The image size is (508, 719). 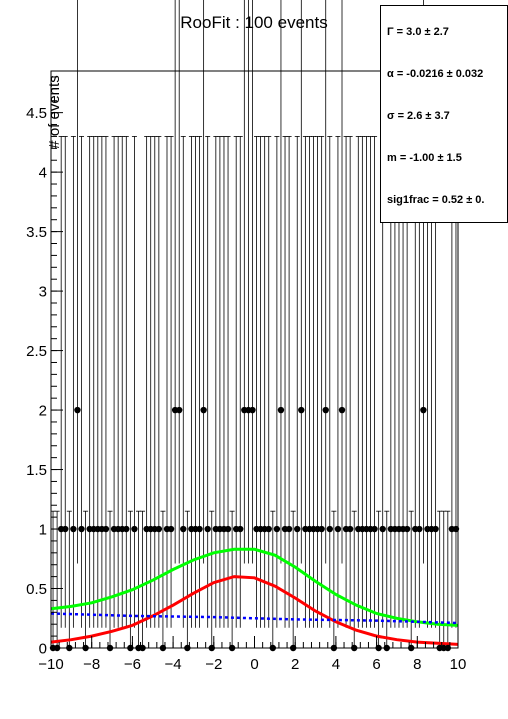 What do you see at coordinates (54, 111) in the screenshot?
I see `y-axis-label: # of events` at bounding box center [54, 111].